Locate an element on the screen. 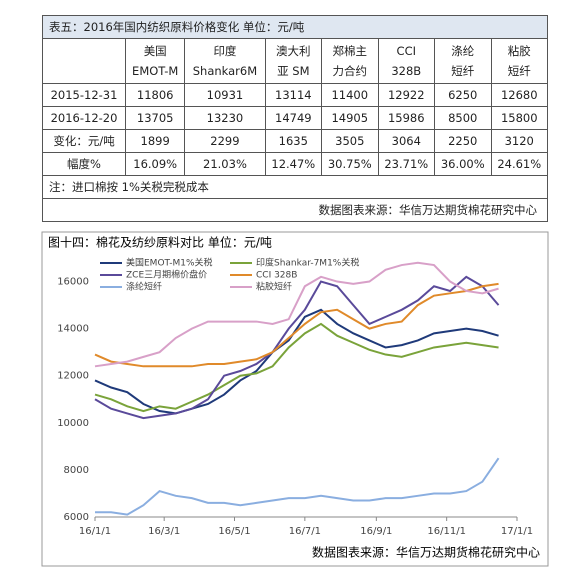 This screenshot has height=577, width=584. cell: 36.00% is located at coordinates (463, 164).